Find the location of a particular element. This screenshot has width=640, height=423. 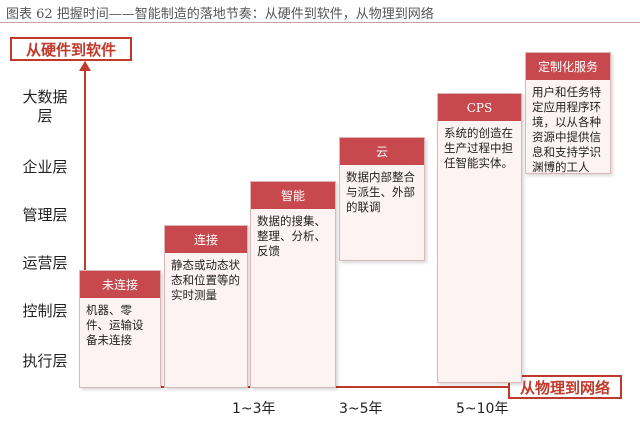

y-axis-label: 从硬件到软件 is located at coordinates (71, 49).